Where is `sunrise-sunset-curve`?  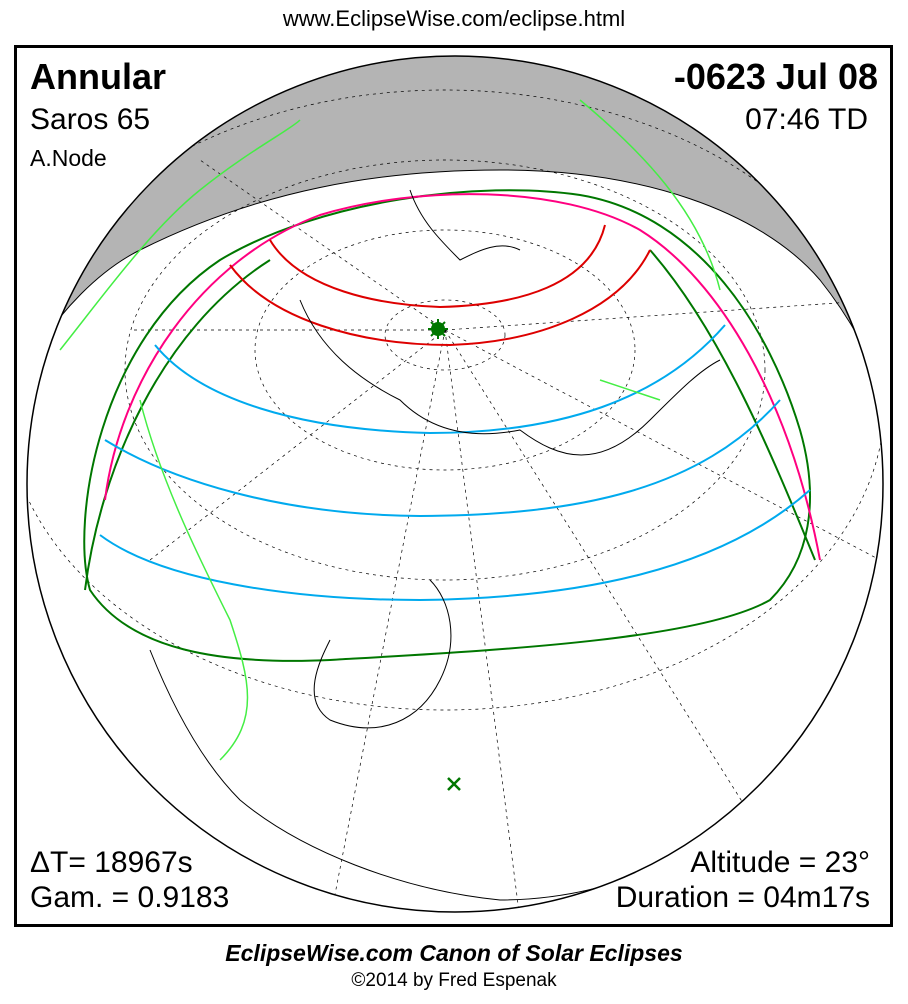
sunrise-sunset-curve is located at coordinates (440, 298).